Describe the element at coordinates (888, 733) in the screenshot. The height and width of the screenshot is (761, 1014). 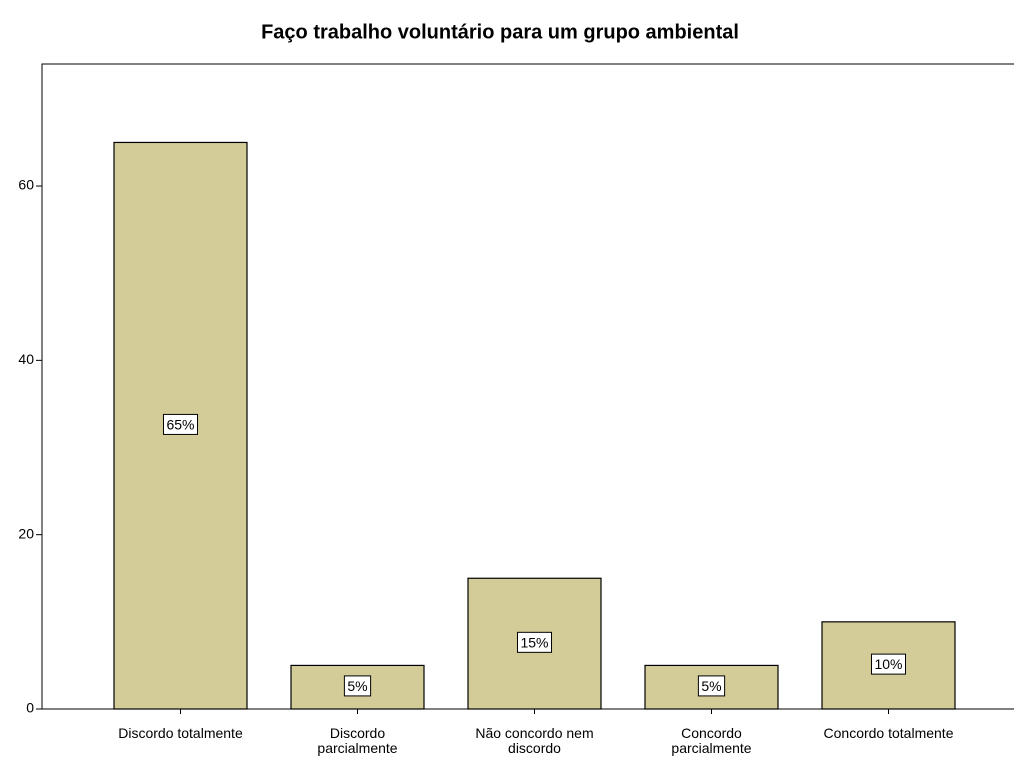
I see `x-tick-label: Concordo totalmente` at that location.